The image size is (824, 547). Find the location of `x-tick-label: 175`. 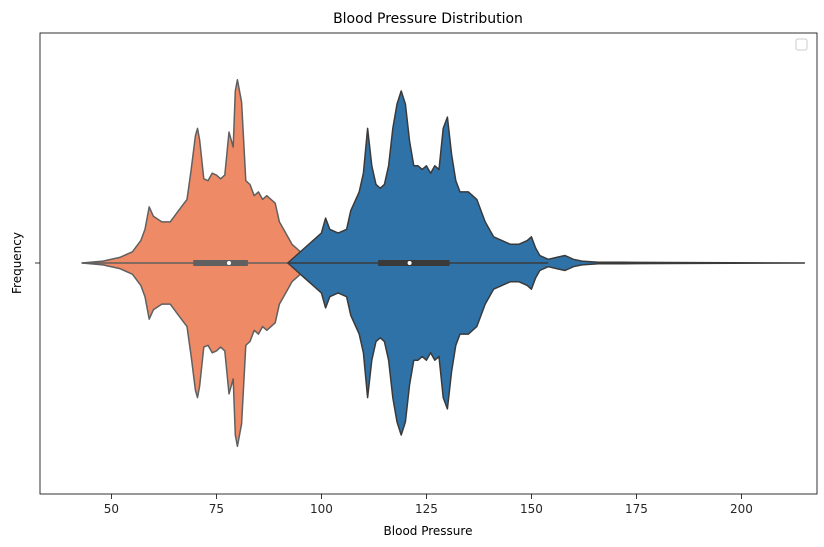

x-tick-label: 175 is located at coordinates (636, 509).